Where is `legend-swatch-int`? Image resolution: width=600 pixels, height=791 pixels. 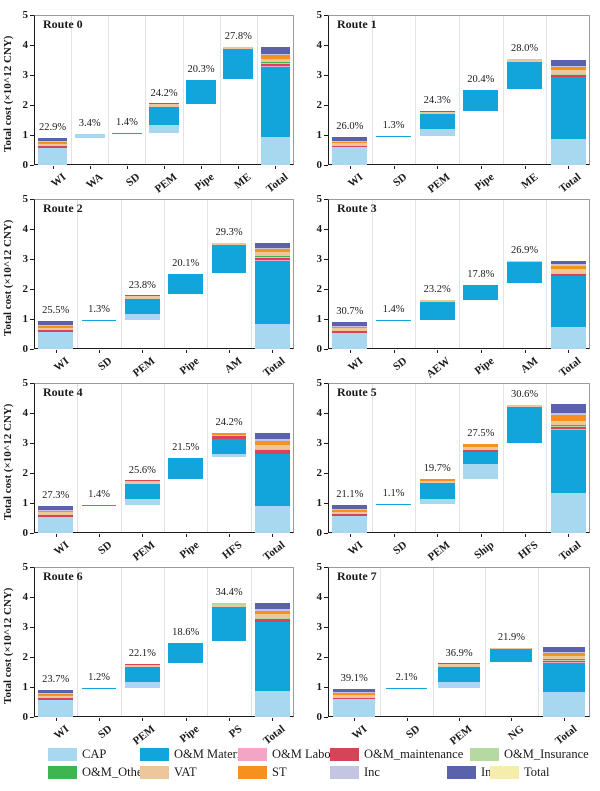 legend-swatch-int is located at coordinates (461, 772).